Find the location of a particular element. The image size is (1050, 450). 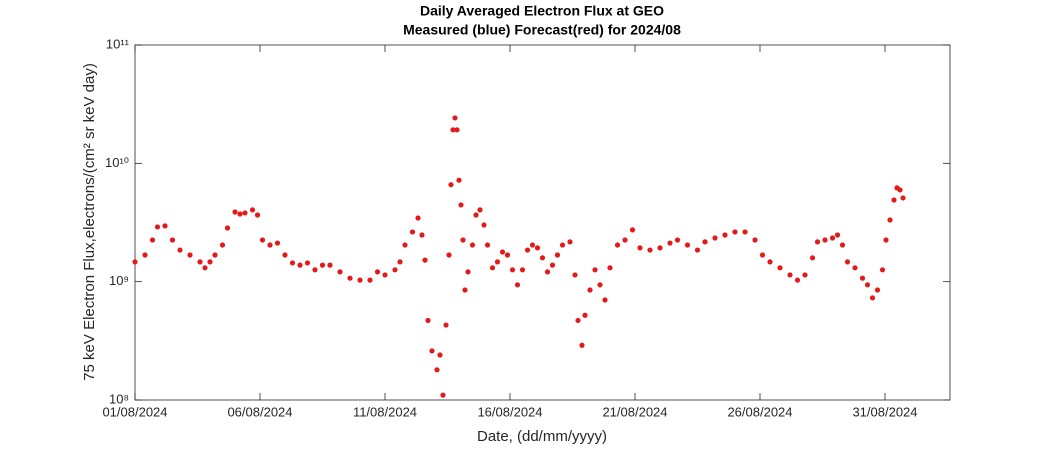

y-tick-label: 10¹¹ is located at coordinates (118, 43).